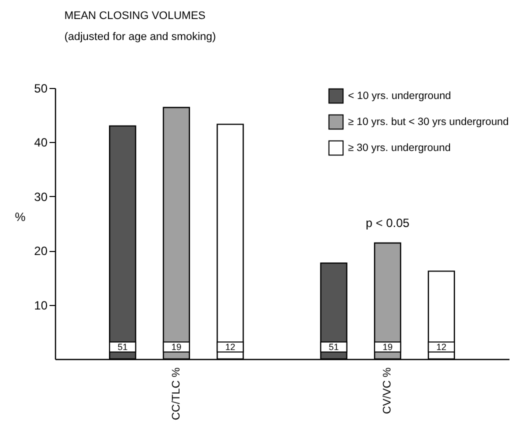  What do you see at coordinates (388, 390) in the screenshot?
I see `x-tick-label: CV/VC %` at bounding box center [388, 390].